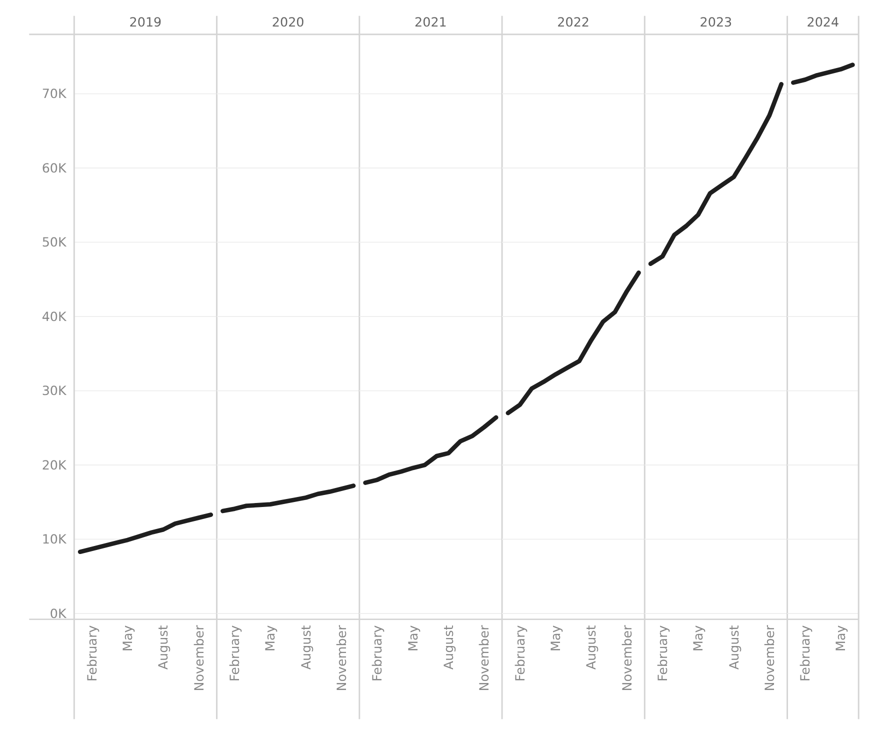 The height and width of the screenshot is (731, 877). Describe the element at coordinates (288, 22) in the screenshot. I see `chart-title: 2020` at that location.